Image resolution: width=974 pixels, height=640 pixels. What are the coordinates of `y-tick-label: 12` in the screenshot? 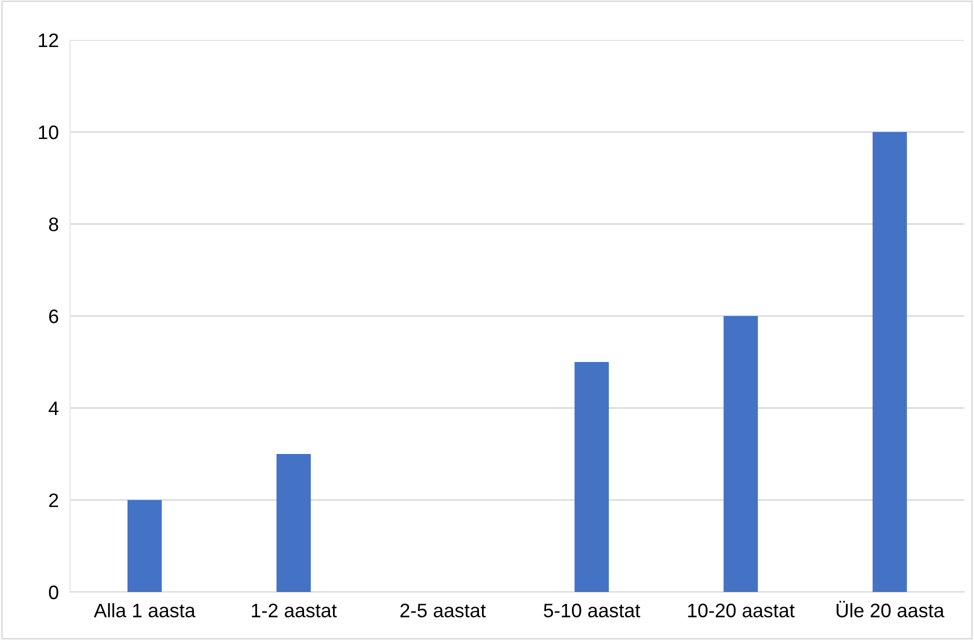 It's located at (48, 40).